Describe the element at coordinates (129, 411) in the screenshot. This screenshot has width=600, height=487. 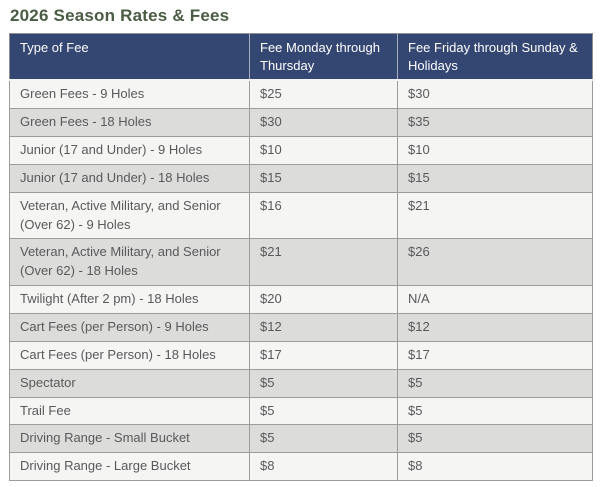
I see `fee-type-cell: Trail Fee` at that location.